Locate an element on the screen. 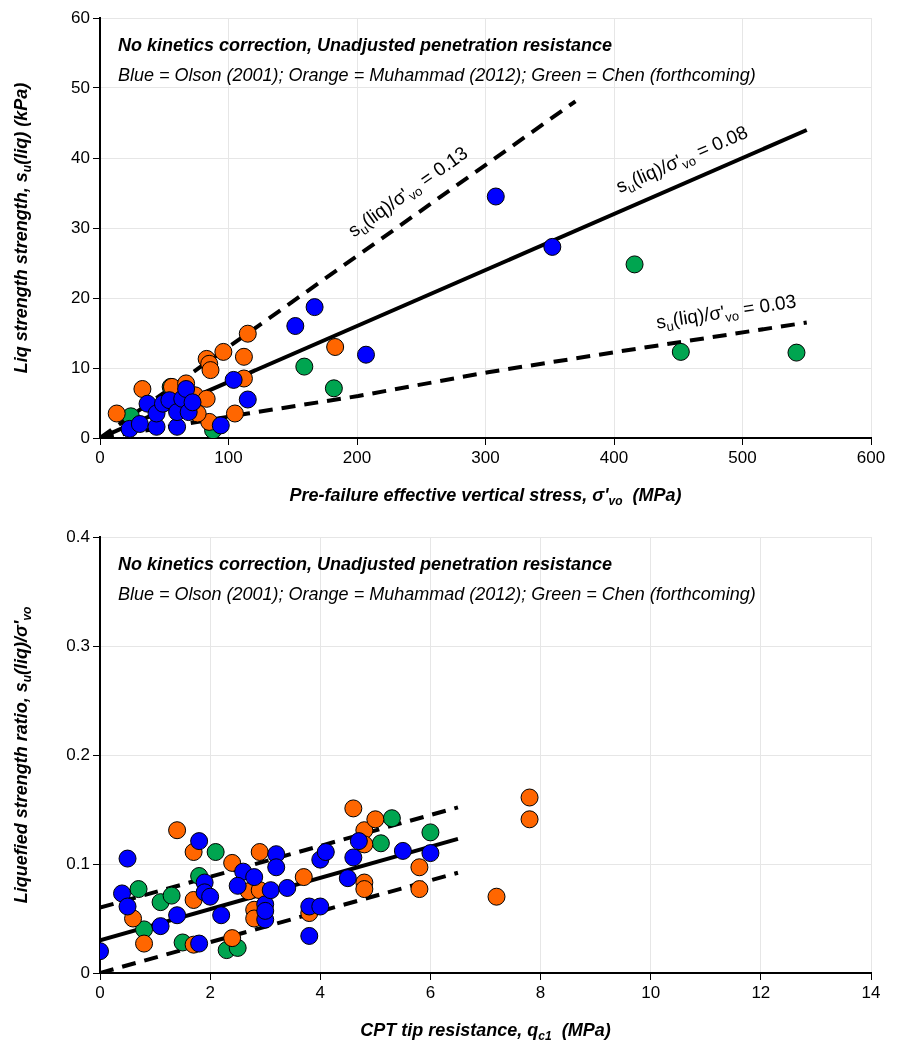 The width and height of the screenshot is (901, 1050). y-tick-label: 20 is located at coordinates (80, 297).